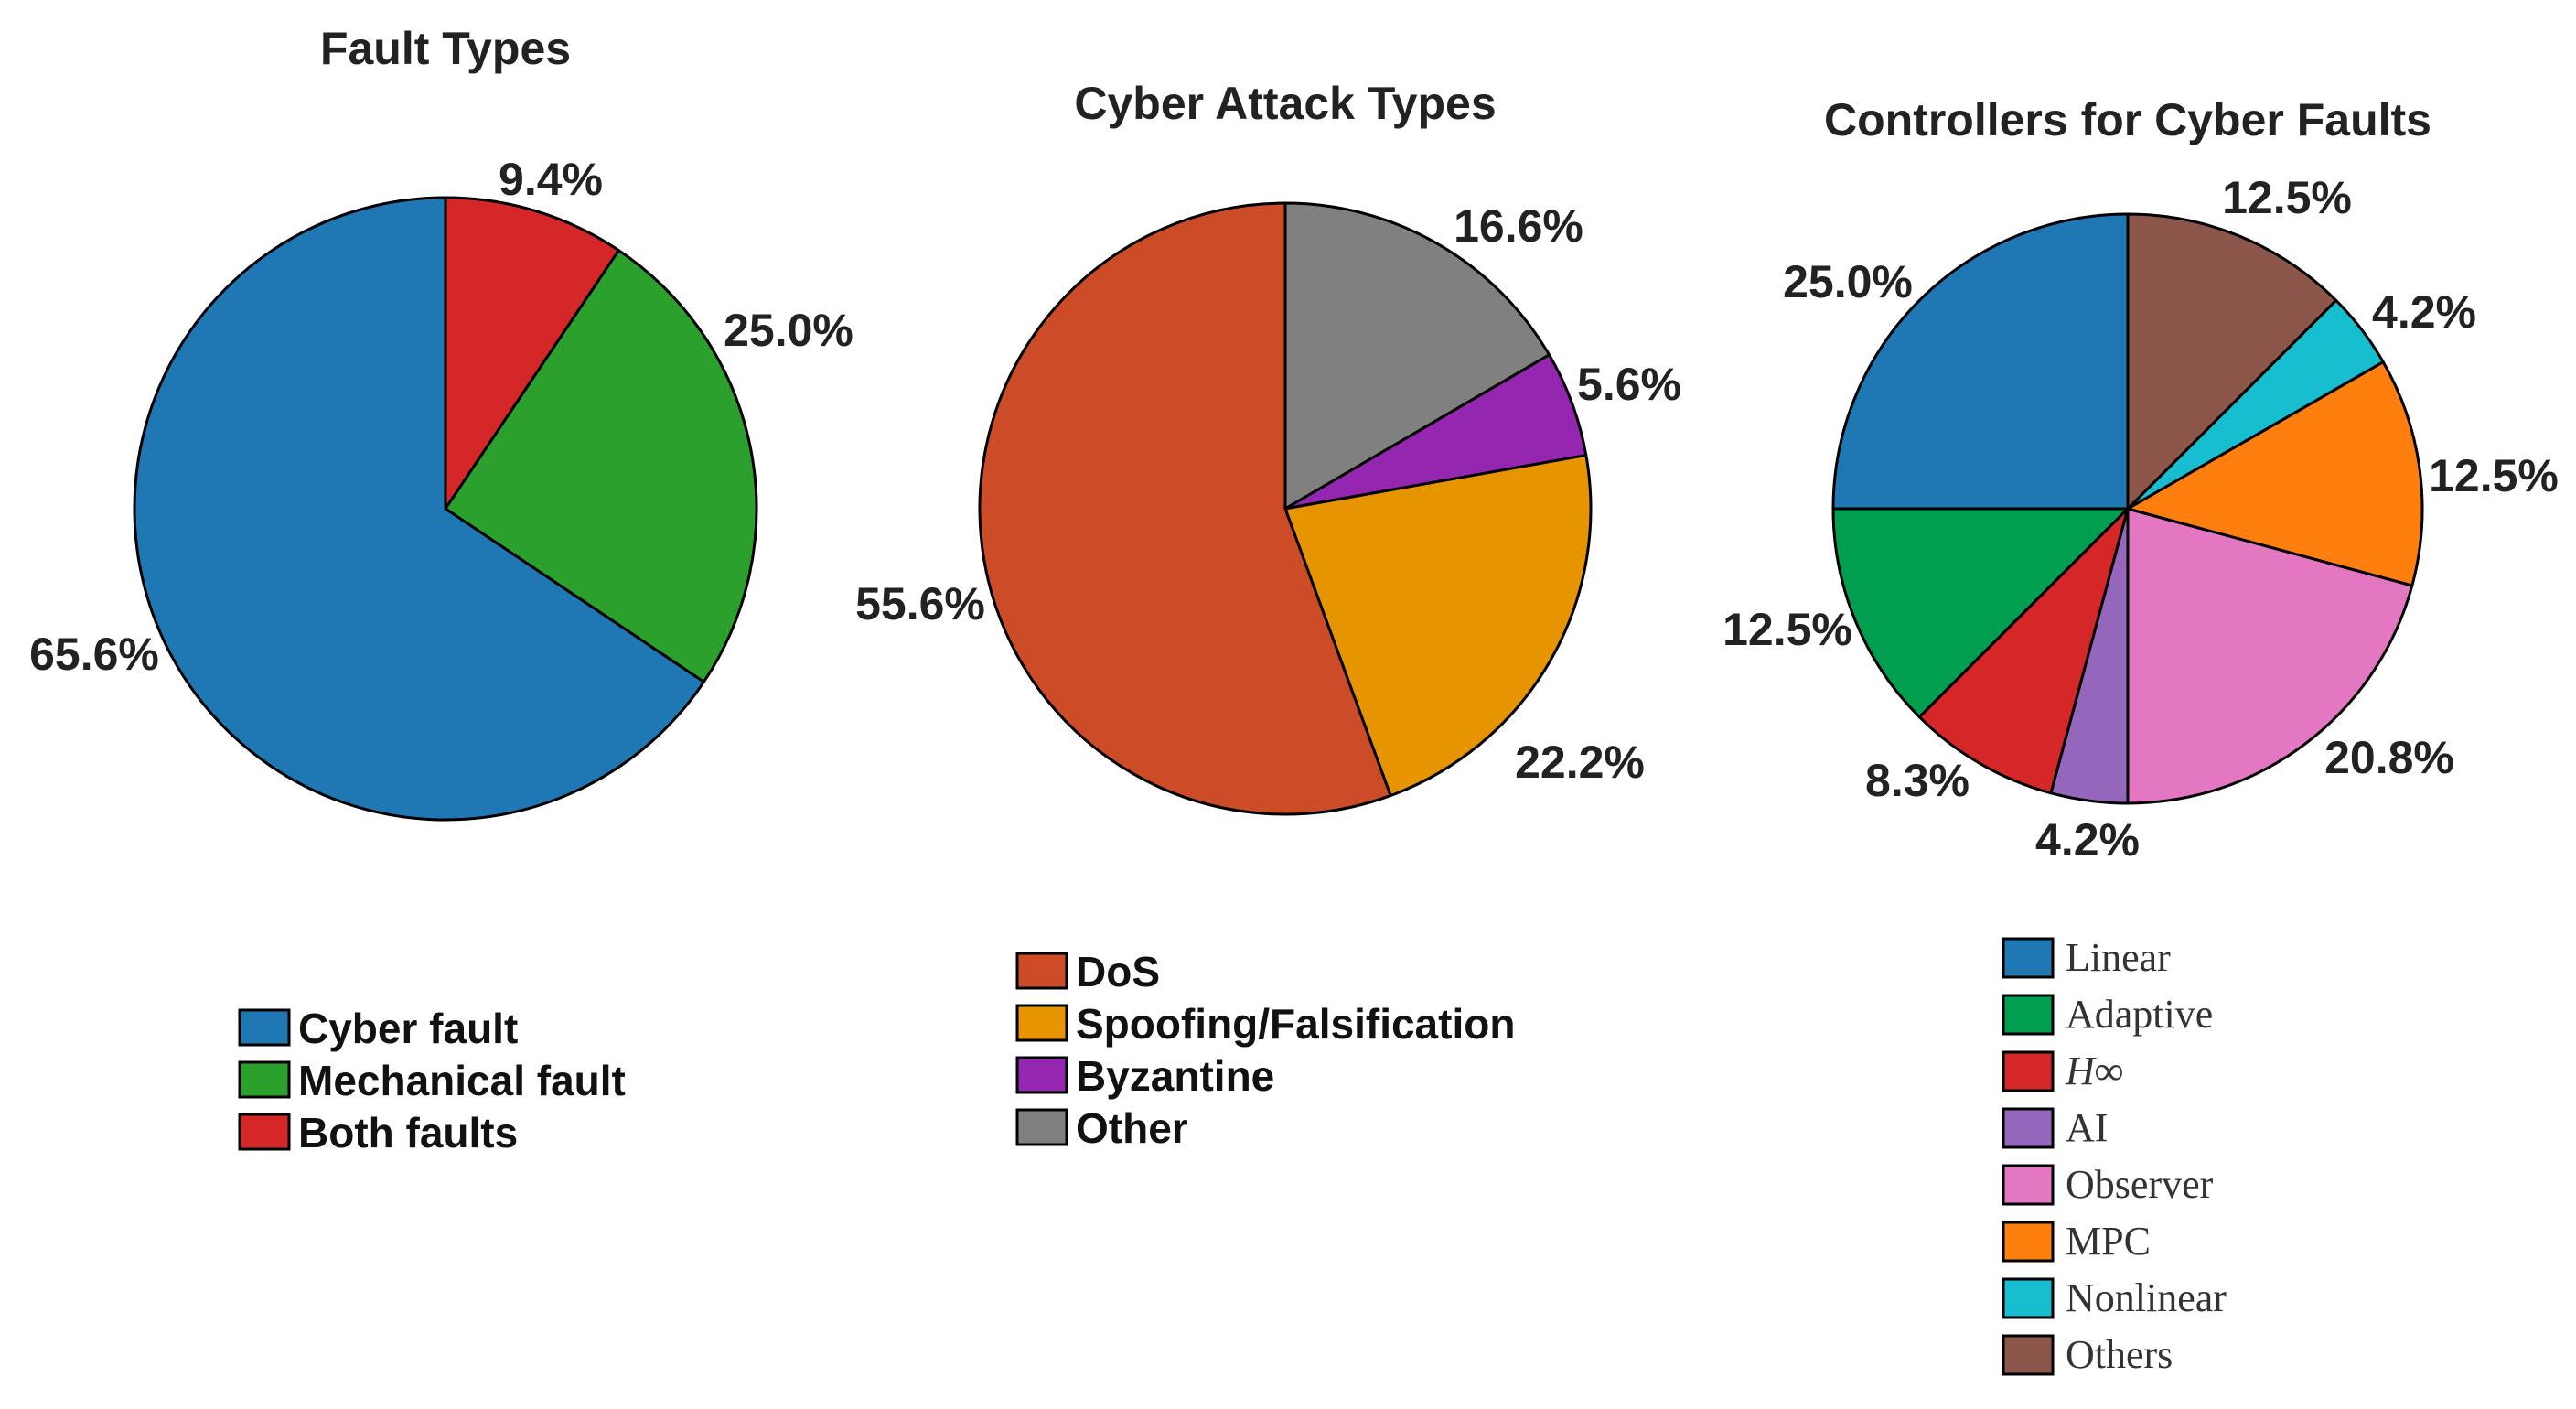 The width and height of the screenshot is (2576, 1409). Describe the element at coordinates (1042, 1075) in the screenshot. I see `legend-swatch-byzantine` at that location.